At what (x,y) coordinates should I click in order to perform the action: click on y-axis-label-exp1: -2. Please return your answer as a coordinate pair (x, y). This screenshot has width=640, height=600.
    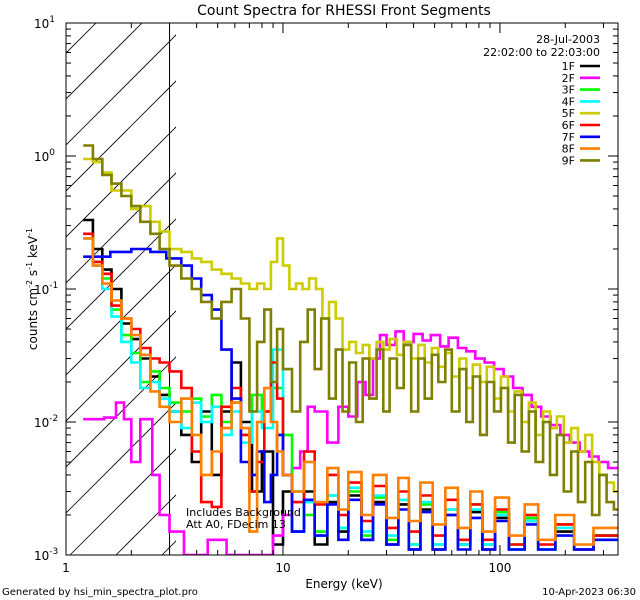
    Looking at the image, I should click on (29, 284).